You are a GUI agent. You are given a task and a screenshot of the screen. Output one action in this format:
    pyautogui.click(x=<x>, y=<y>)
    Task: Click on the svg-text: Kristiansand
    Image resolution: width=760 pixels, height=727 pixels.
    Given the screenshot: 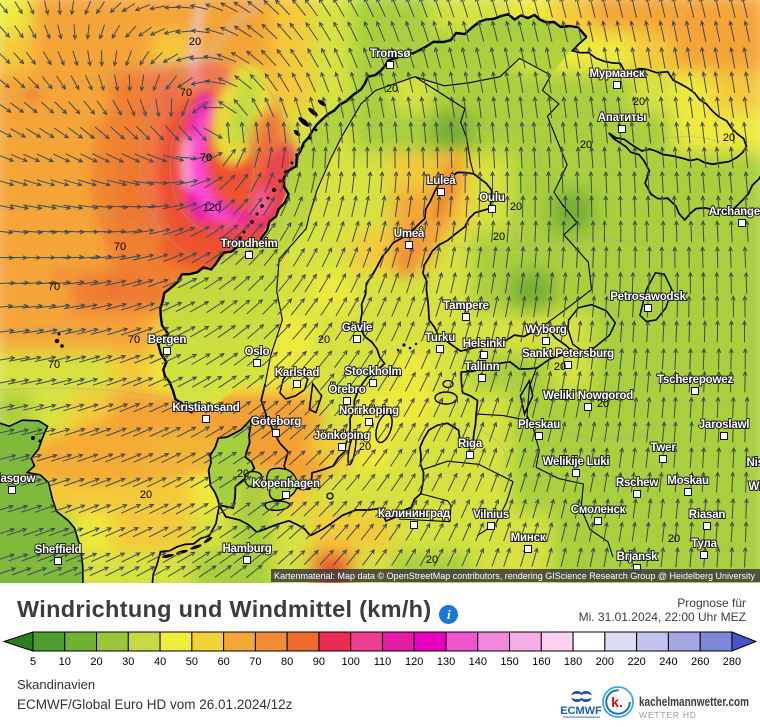 What is the action you would take?
    pyautogui.click(x=205, y=408)
    